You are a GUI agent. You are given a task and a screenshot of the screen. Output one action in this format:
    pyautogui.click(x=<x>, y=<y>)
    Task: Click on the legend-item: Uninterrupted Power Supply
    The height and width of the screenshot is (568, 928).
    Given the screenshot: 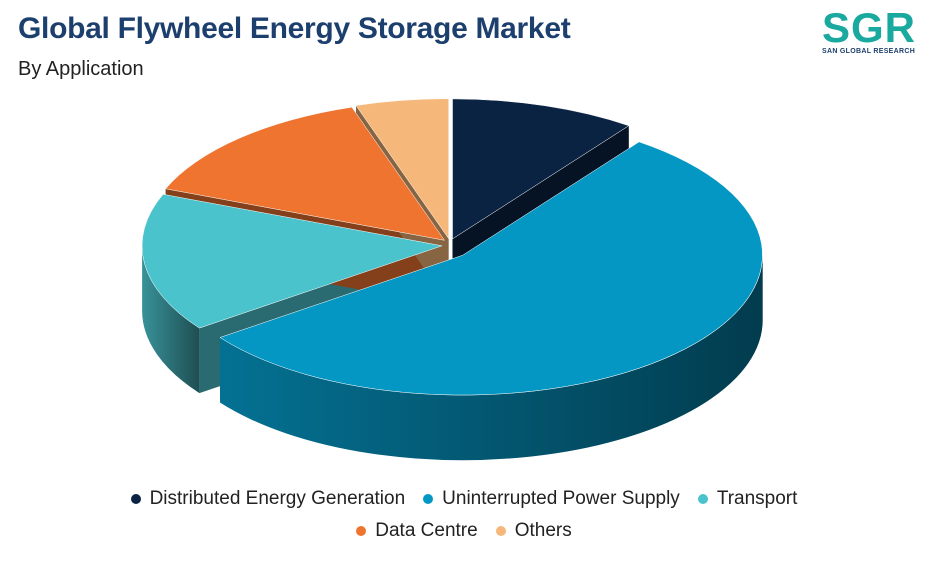 What is the action you would take?
    pyautogui.click(x=551, y=499)
    